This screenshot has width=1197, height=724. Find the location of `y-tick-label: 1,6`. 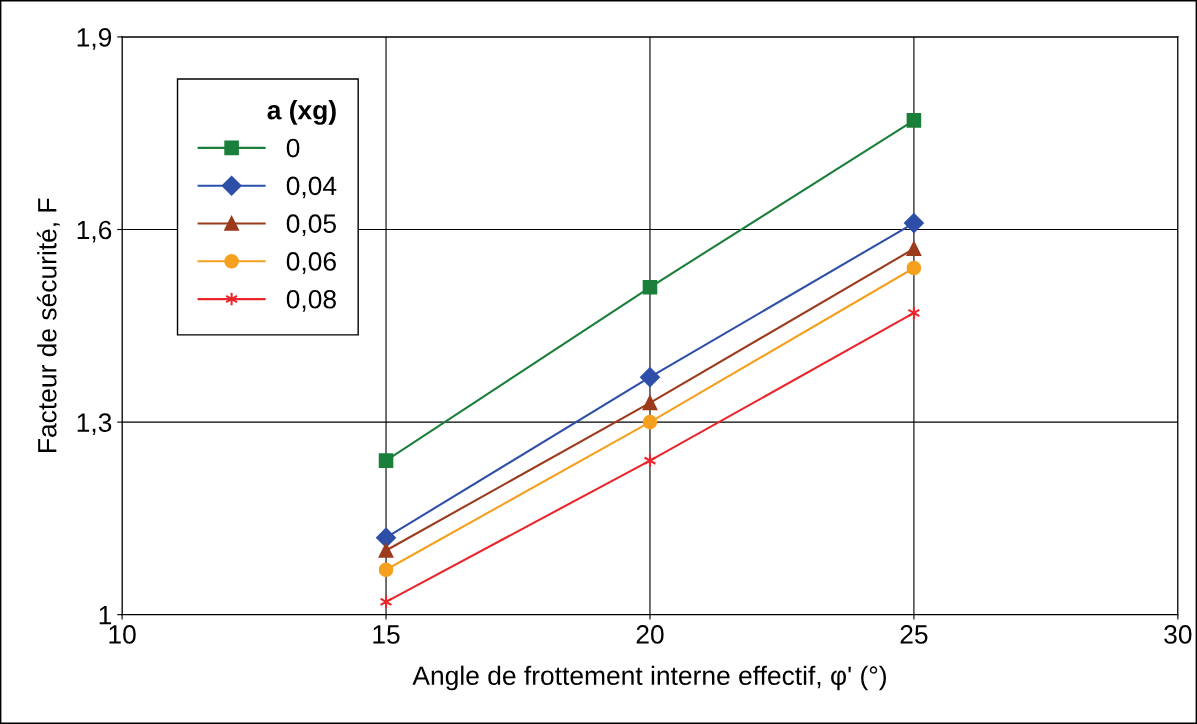

y-tick-label: 1,6 is located at coordinates (94, 231).